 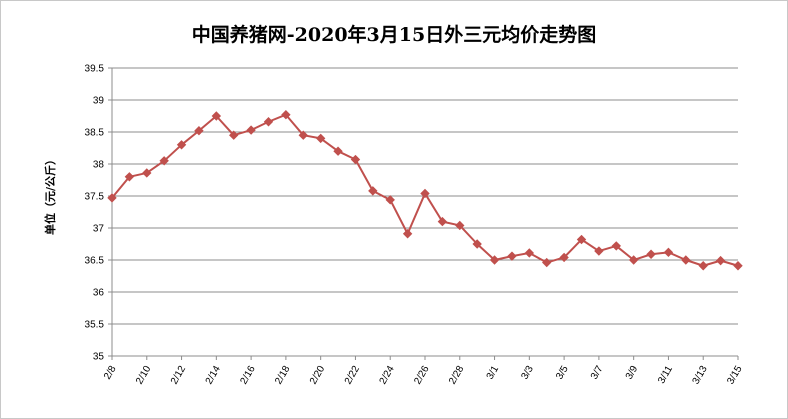 I want to click on x-tick-label: 2/20, so click(x=317, y=375).